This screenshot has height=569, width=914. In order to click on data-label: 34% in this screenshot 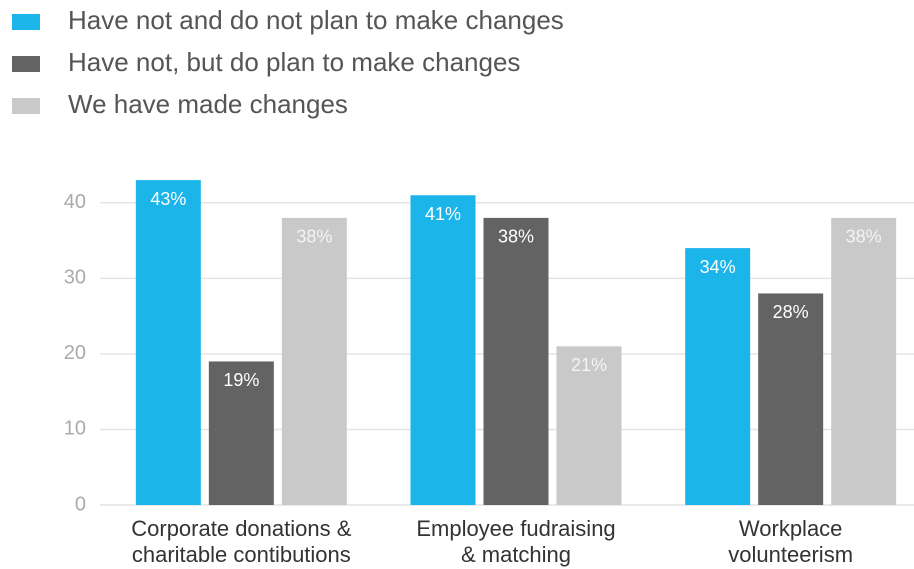, I will do `click(718, 267)`.